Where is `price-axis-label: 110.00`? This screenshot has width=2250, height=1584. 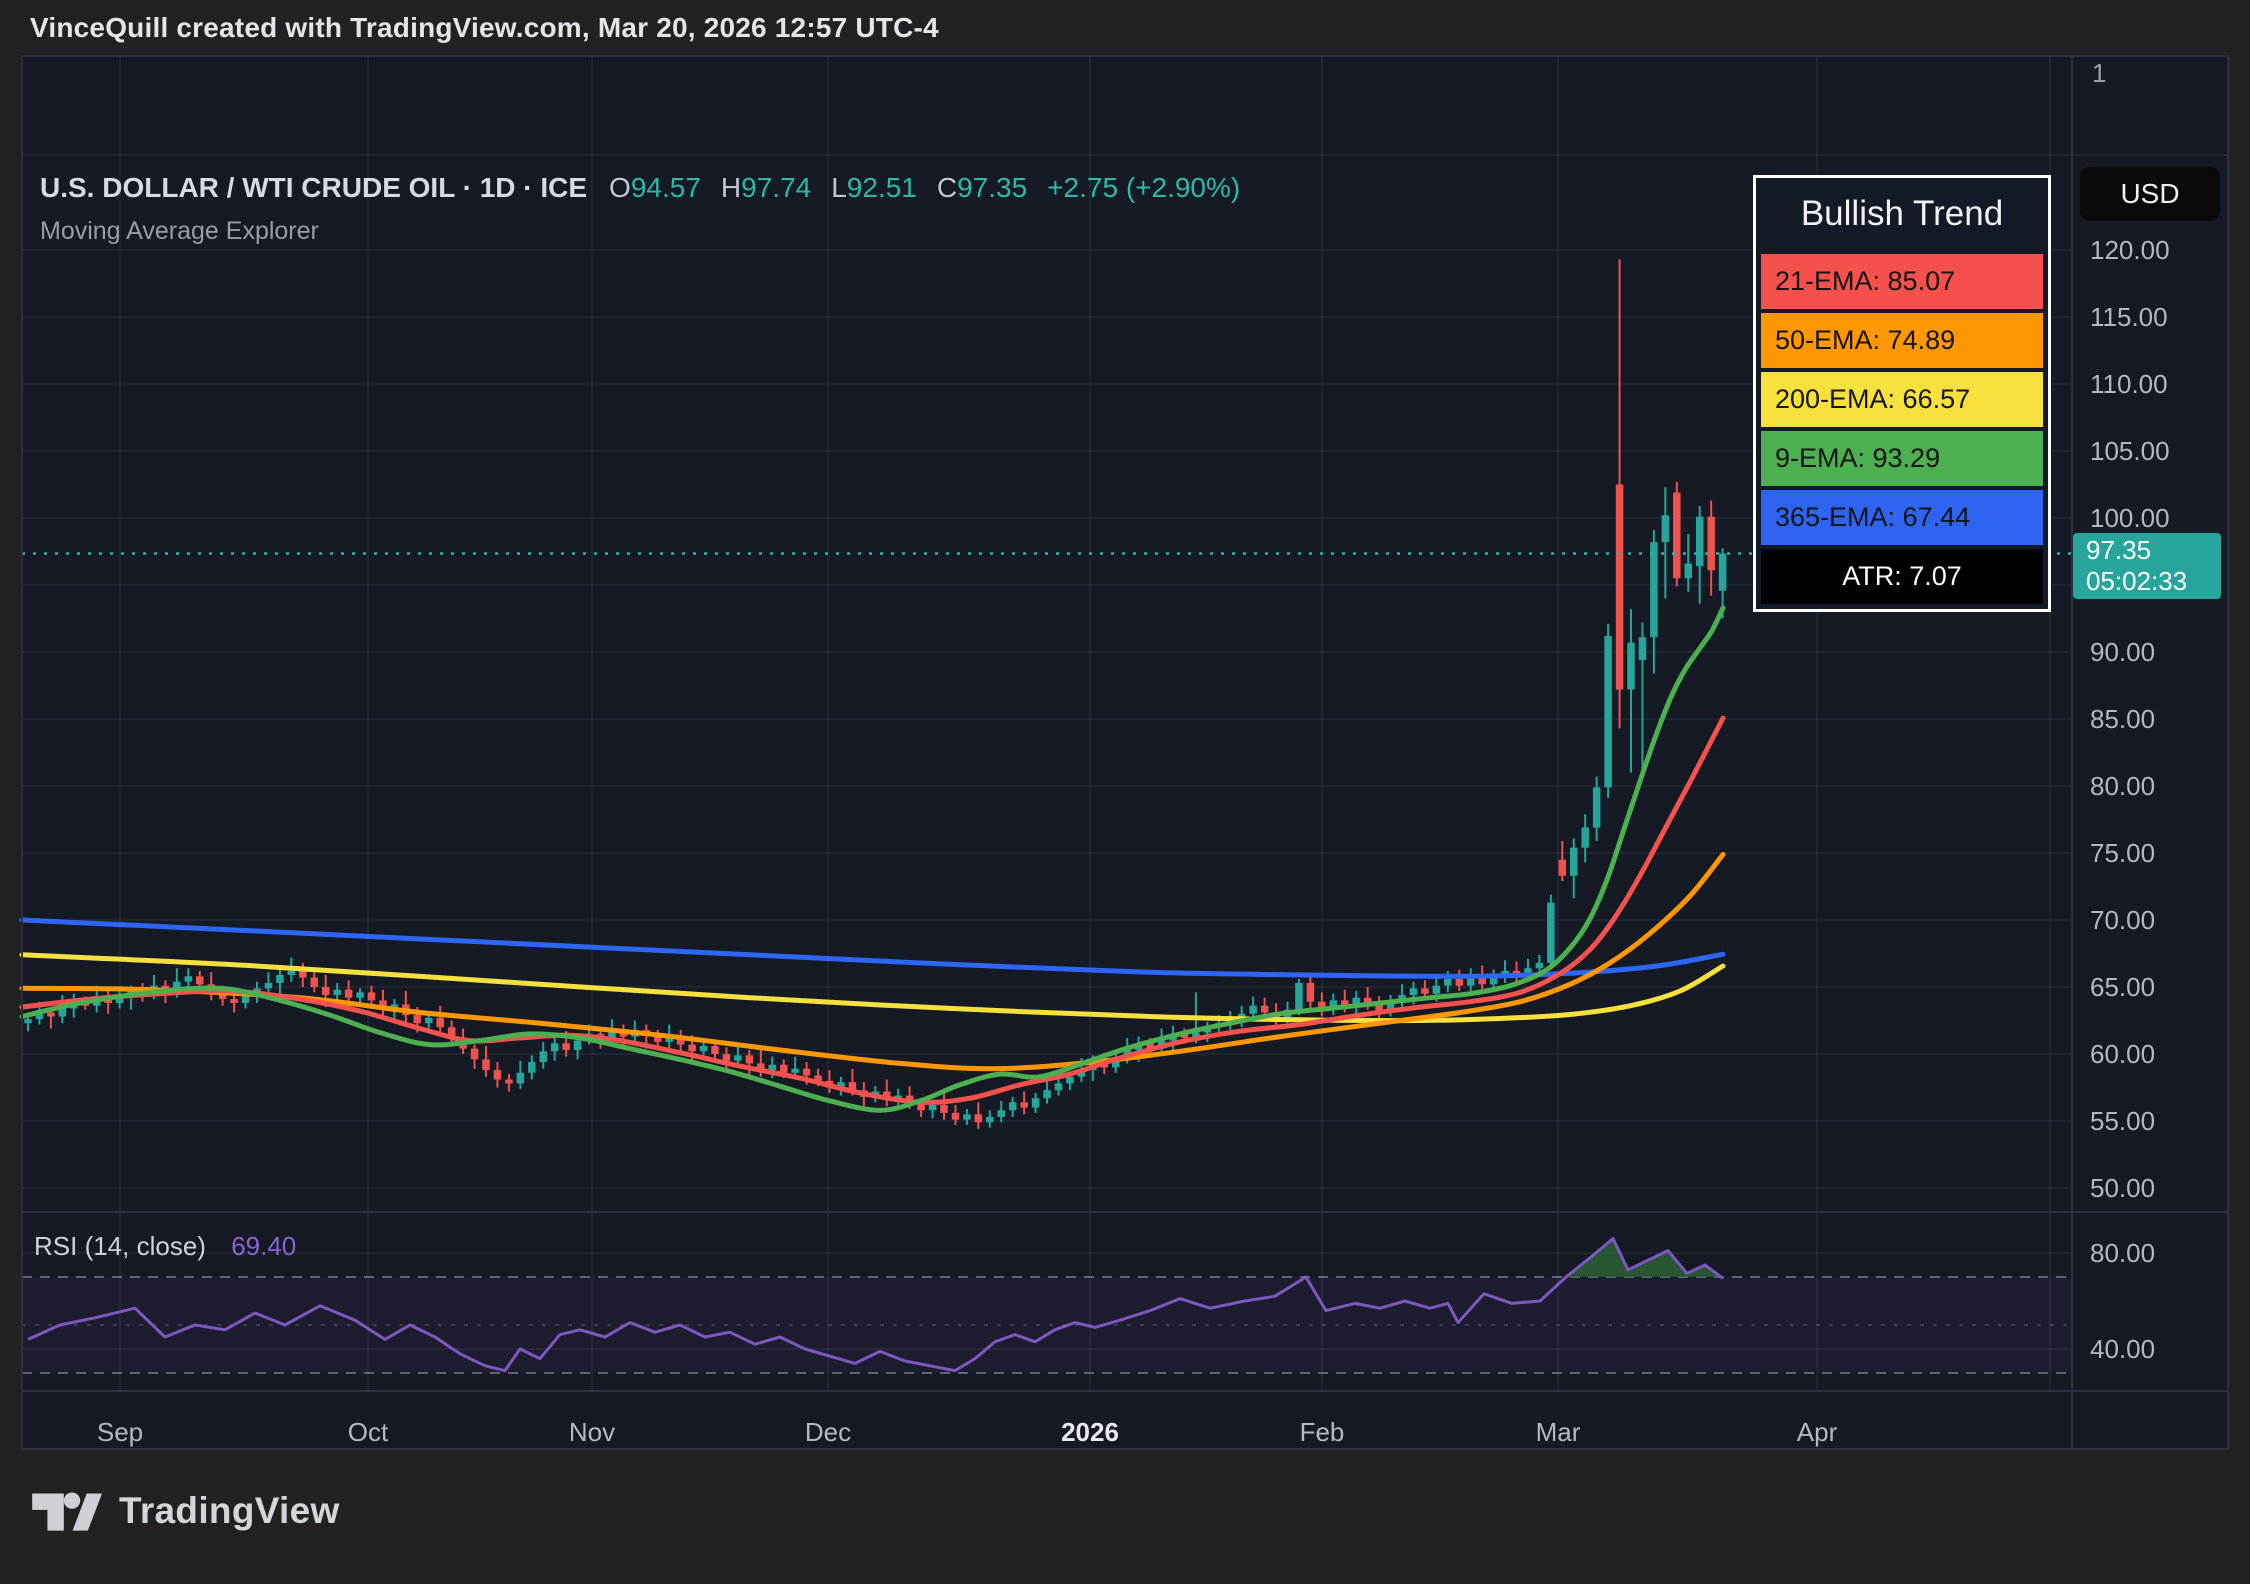 price-axis-label: 110.00 is located at coordinates (2129, 384).